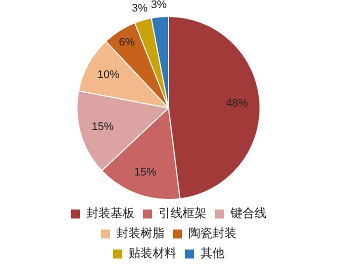 This screenshot has width=337, height=272. I want to click on data-label: 10%, so click(108, 74).